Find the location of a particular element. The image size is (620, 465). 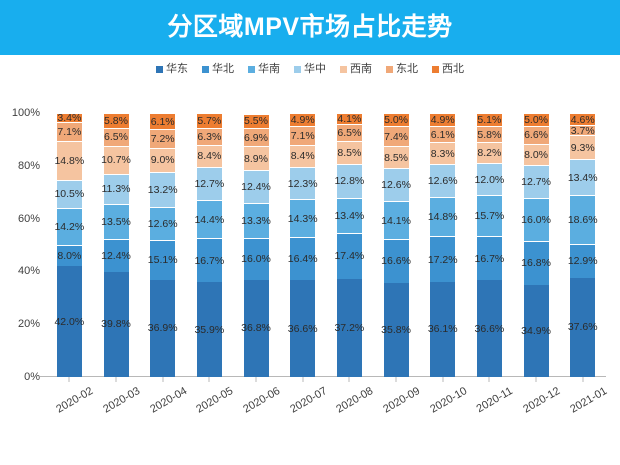

bar-segment-华中: 13.4% is located at coordinates (583, 177).